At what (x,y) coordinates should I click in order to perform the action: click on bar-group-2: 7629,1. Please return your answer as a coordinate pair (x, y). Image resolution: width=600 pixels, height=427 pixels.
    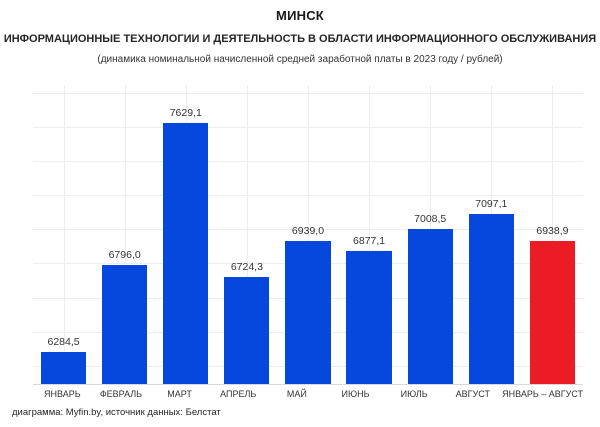
    Looking at the image, I should click on (185, 234).